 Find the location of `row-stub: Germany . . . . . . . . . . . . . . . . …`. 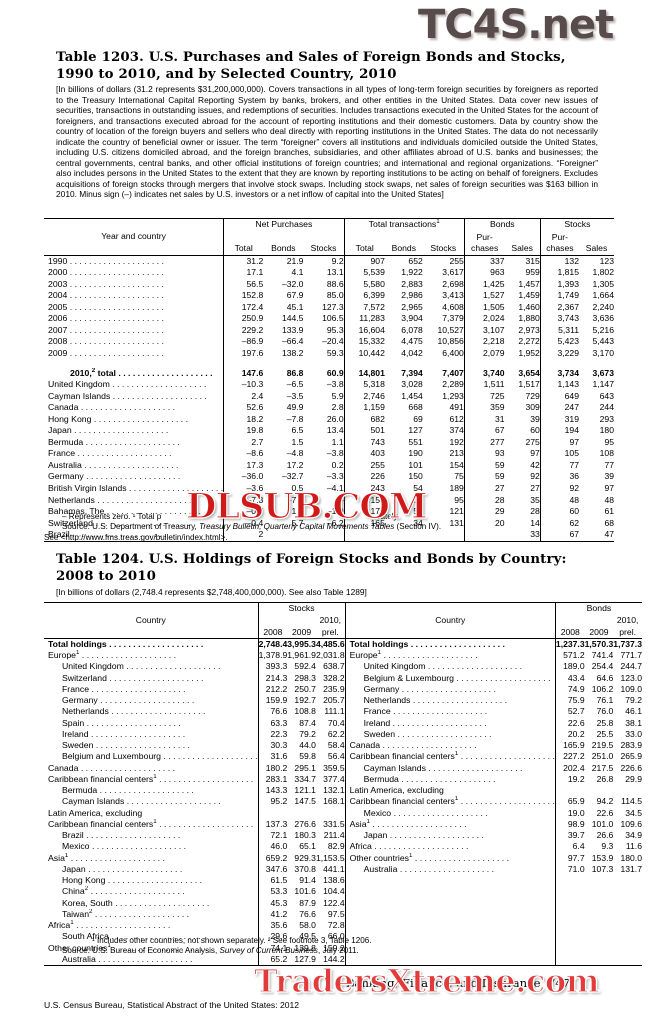

row-stub: Germany . . . . . . . . . . . . . . . . … is located at coordinates (128, 700).